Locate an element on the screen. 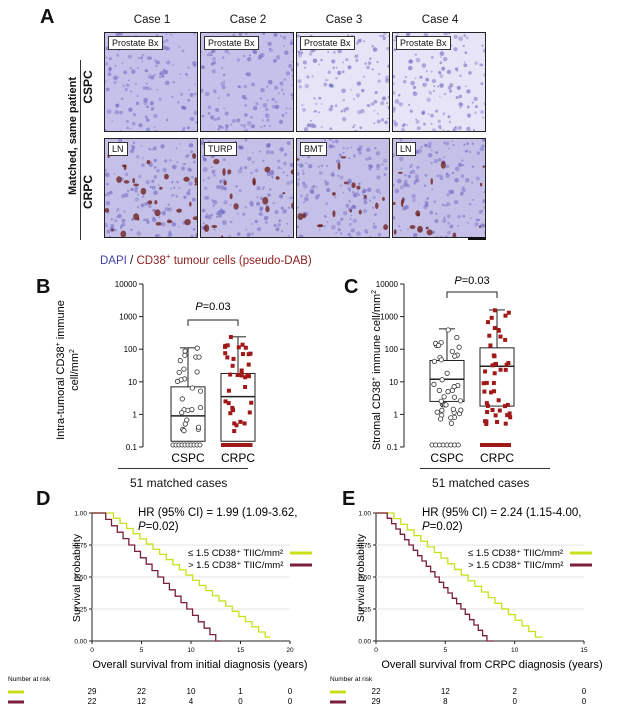 The height and width of the screenshot is (713, 635). row-label-cspc: CSPC is located at coordinates (88, 87).